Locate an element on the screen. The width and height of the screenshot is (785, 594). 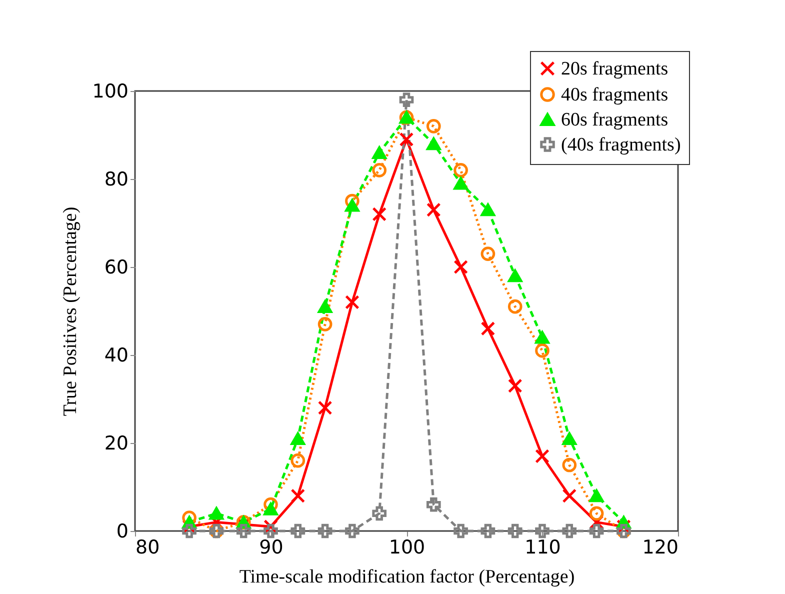
x-tick-label: 110 is located at coordinates (542, 547).